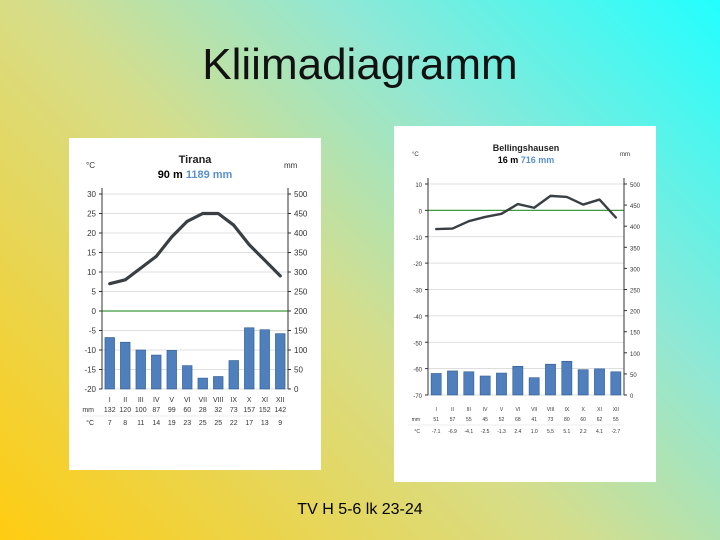  Describe the element at coordinates (91, 253) in the screenshot. I see `left-tick-label: 15` at that location.